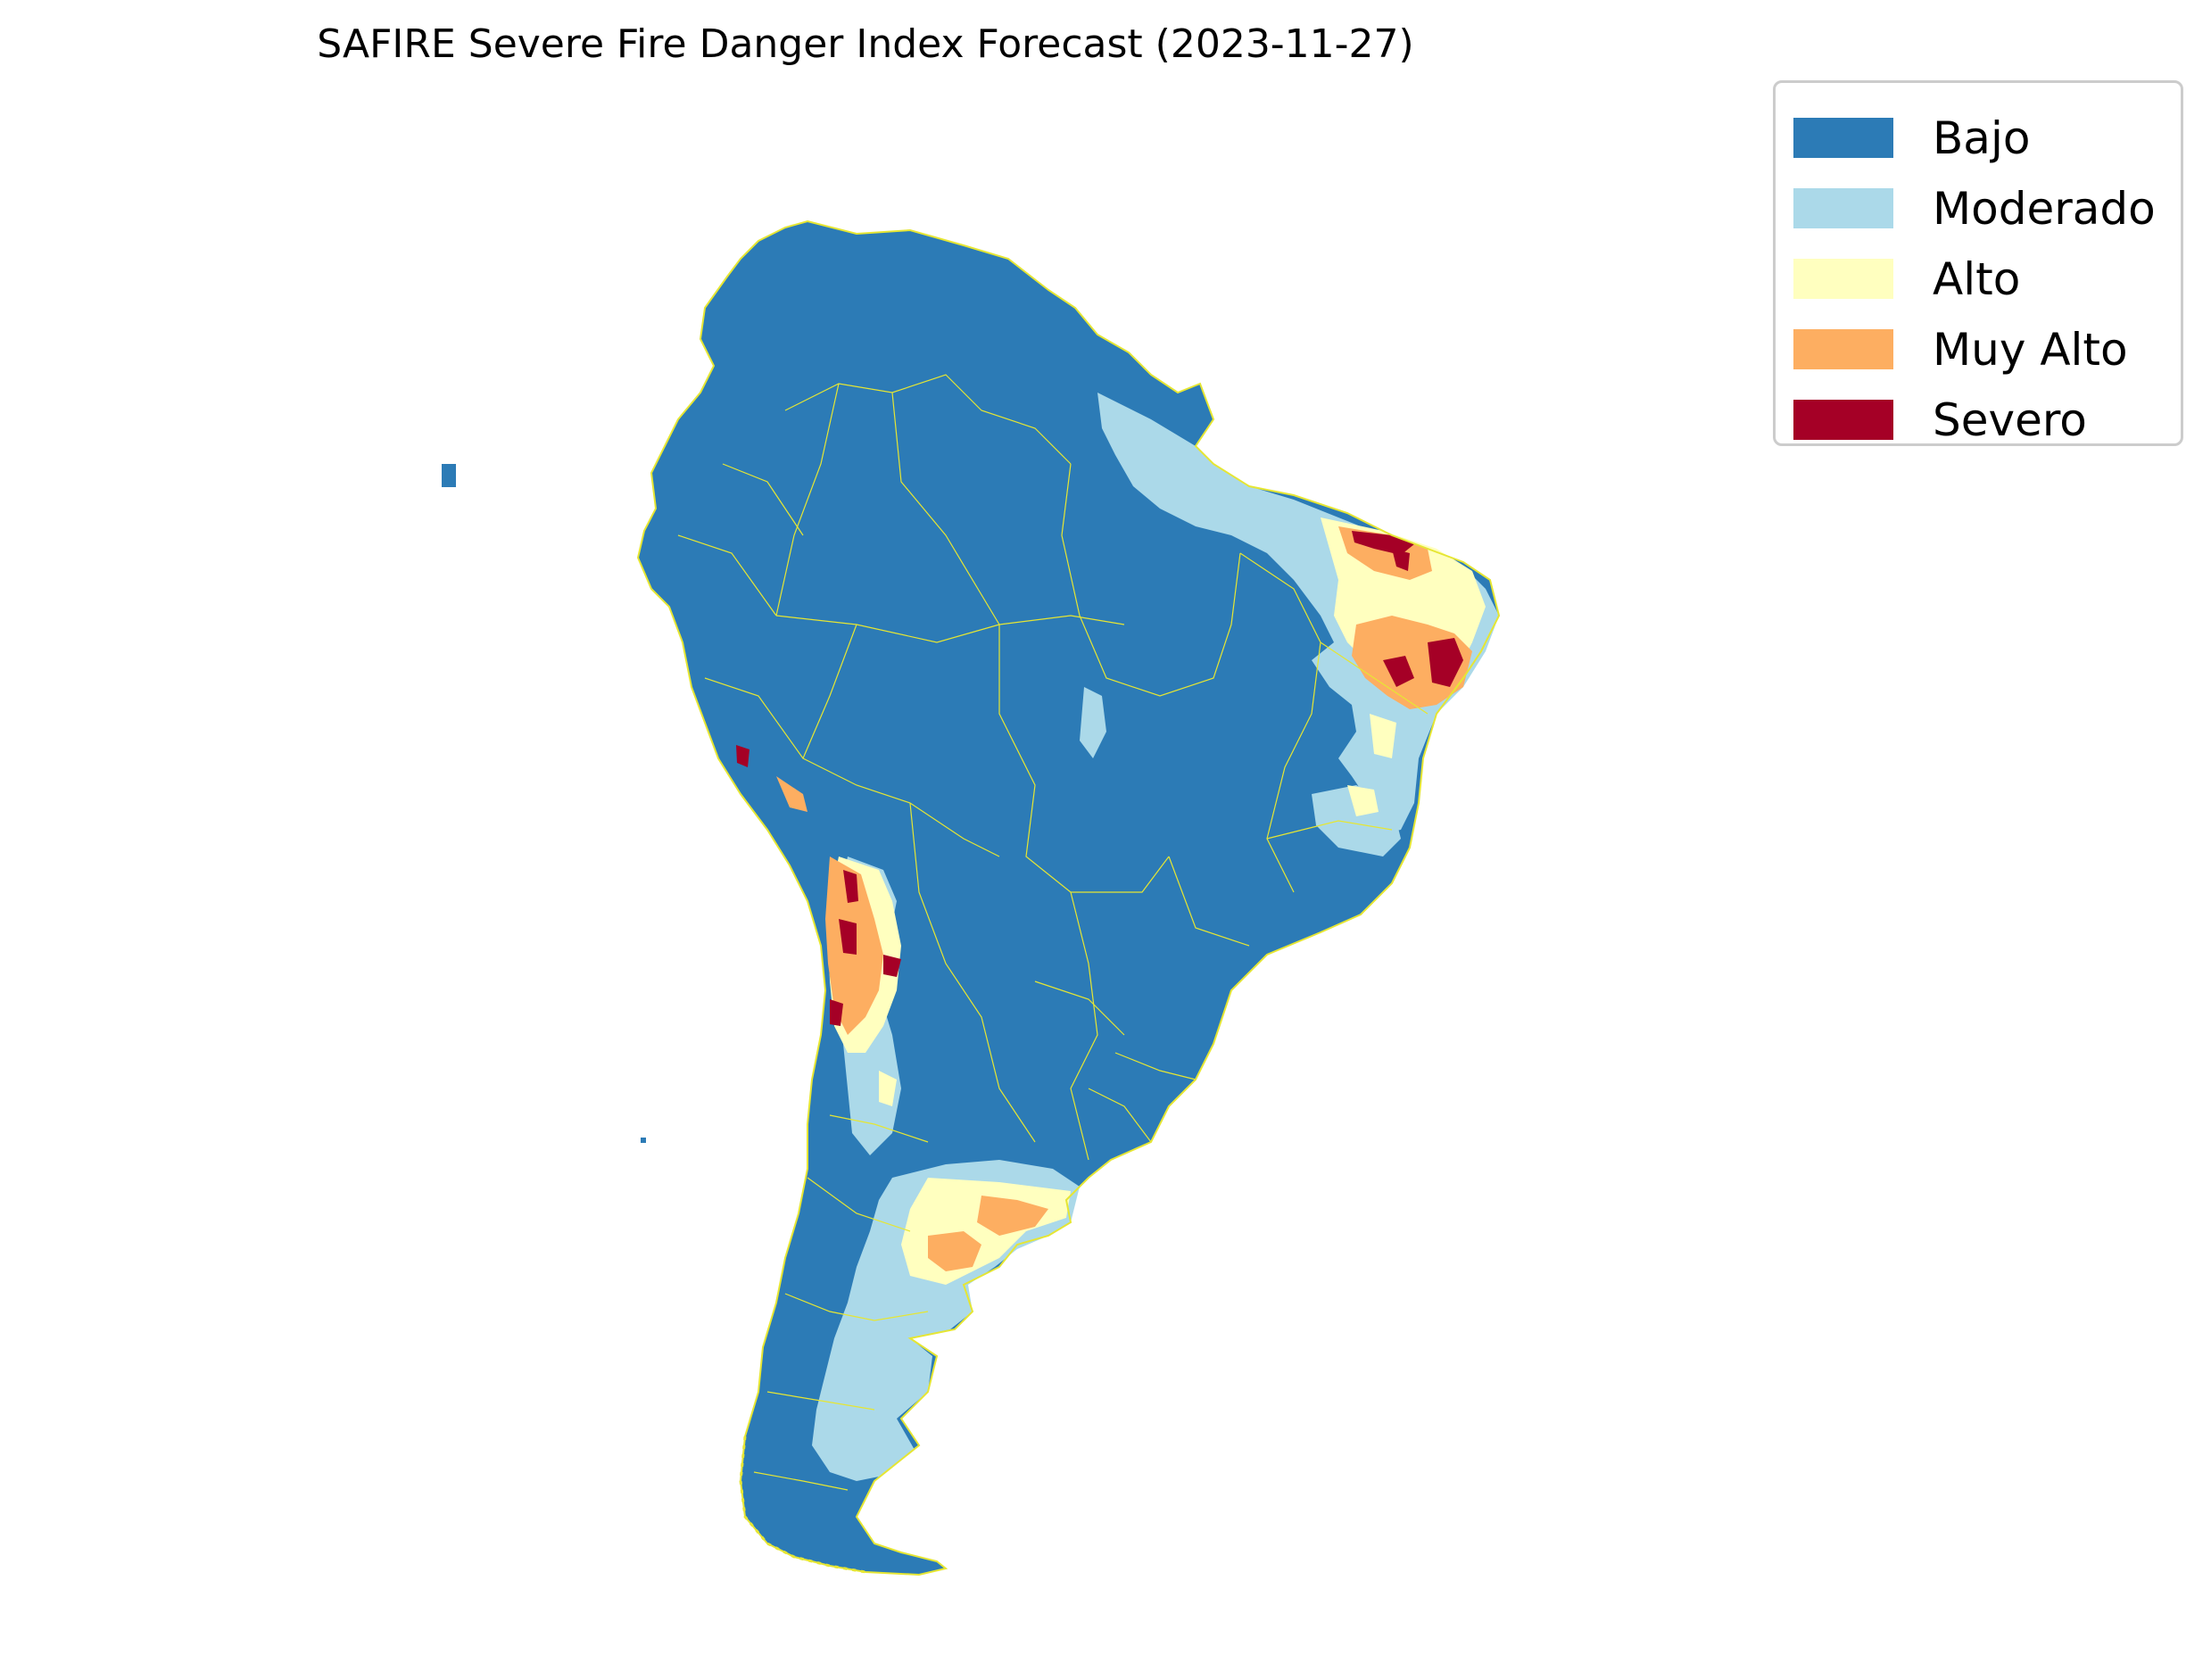 This screenshot has width=2211, height=1680. I want to click on legend: Bajo Moderado Alto Muy Alto Severo, so click(1978, 263).